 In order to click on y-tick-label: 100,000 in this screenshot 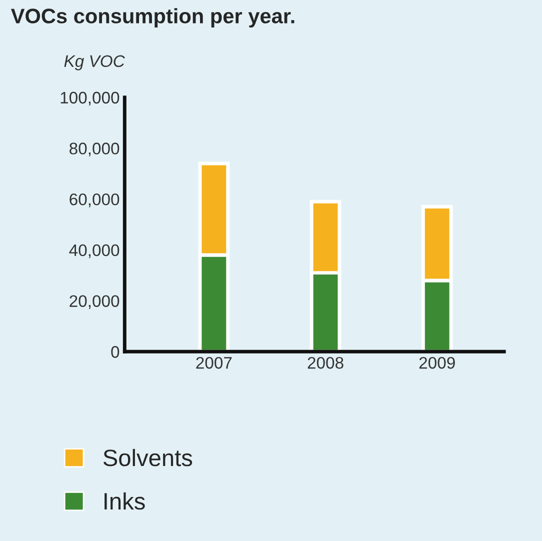, I will do `click(90, 99)`.